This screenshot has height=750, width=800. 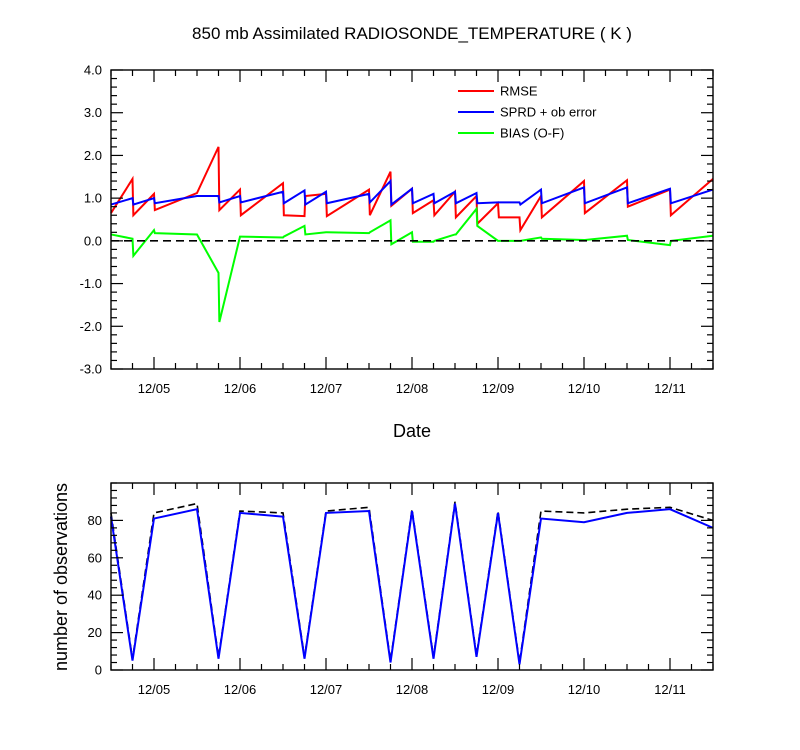 What do you see at coordinates (95, 595) in the screenshot?
I see `y-tick-label: 40` at bounding box center [95, 595].